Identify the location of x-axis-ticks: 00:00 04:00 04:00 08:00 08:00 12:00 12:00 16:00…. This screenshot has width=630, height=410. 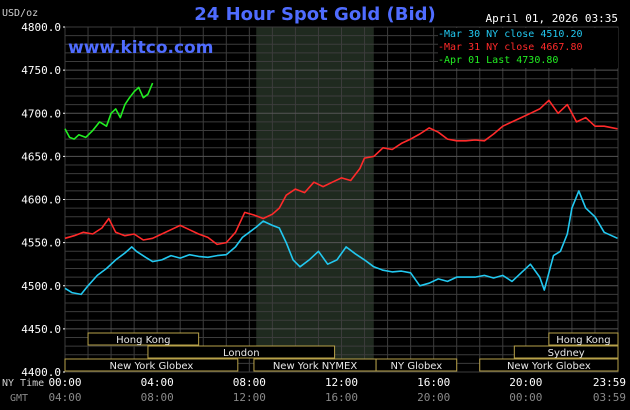
(337, 390).